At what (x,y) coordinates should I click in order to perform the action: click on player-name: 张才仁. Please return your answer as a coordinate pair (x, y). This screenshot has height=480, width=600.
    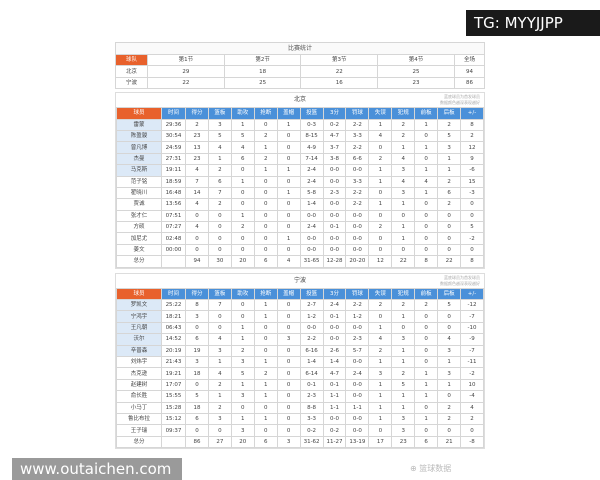
    Looking at the image, I should click on (139, 216).